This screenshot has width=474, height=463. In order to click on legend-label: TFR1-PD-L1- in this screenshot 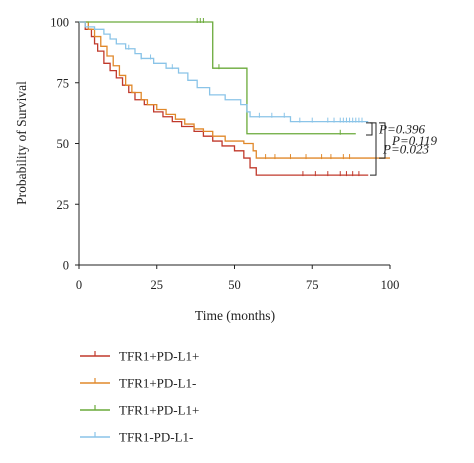, I will do `click(156, 437)`.